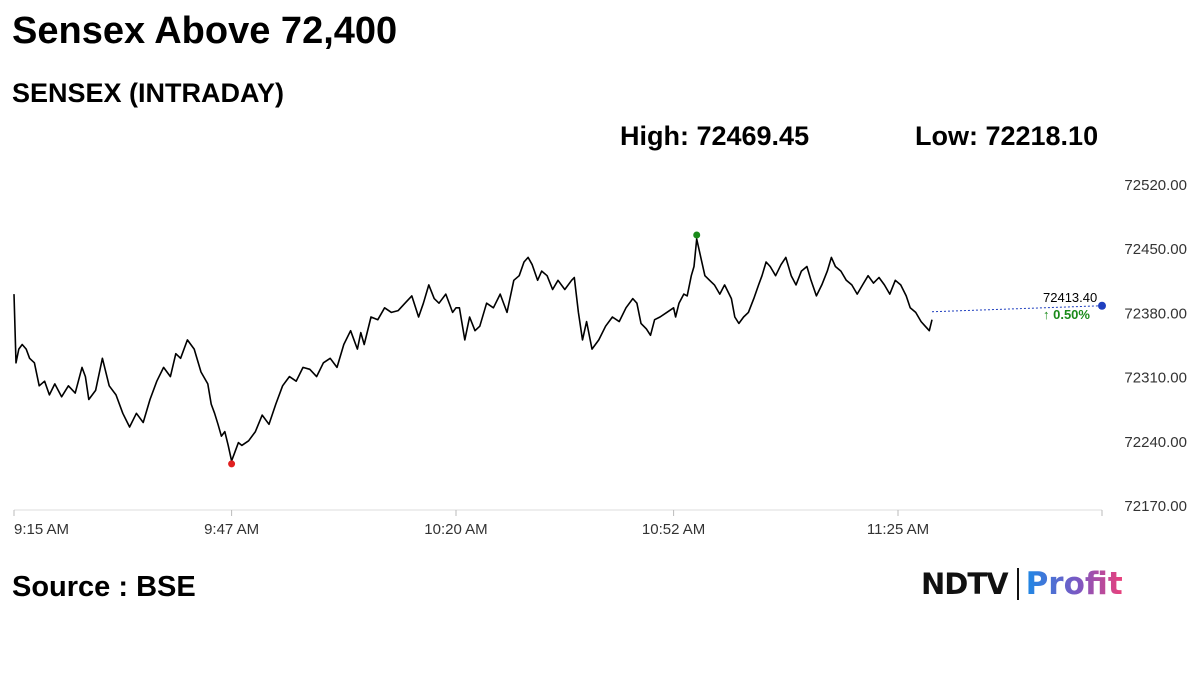 This screenshot has height=675, width=1200. Describe the element at coordinates (1155, 185) in the screenshot. I see `y-tick-label: 72520.00` at that location.